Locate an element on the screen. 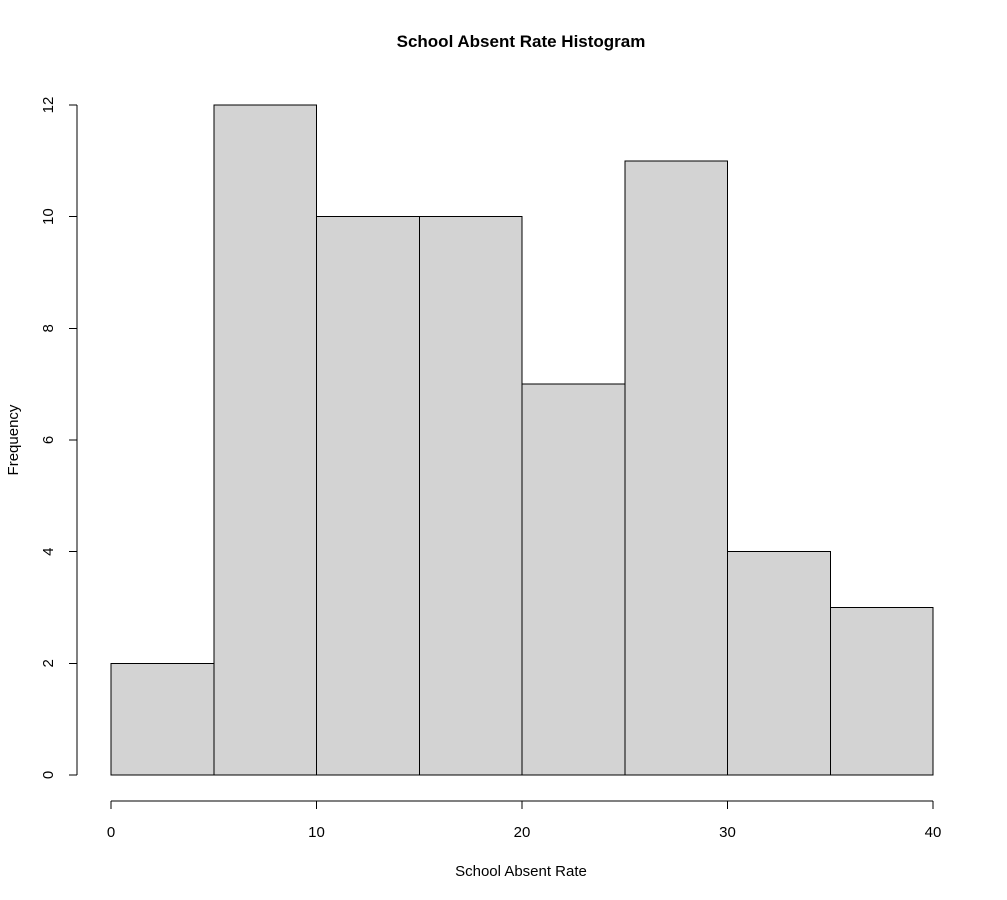 Image resolution: width=1007 pixels, height=900 pixels. y-tick-label-4: 8 is located at coordinates (48, 328).